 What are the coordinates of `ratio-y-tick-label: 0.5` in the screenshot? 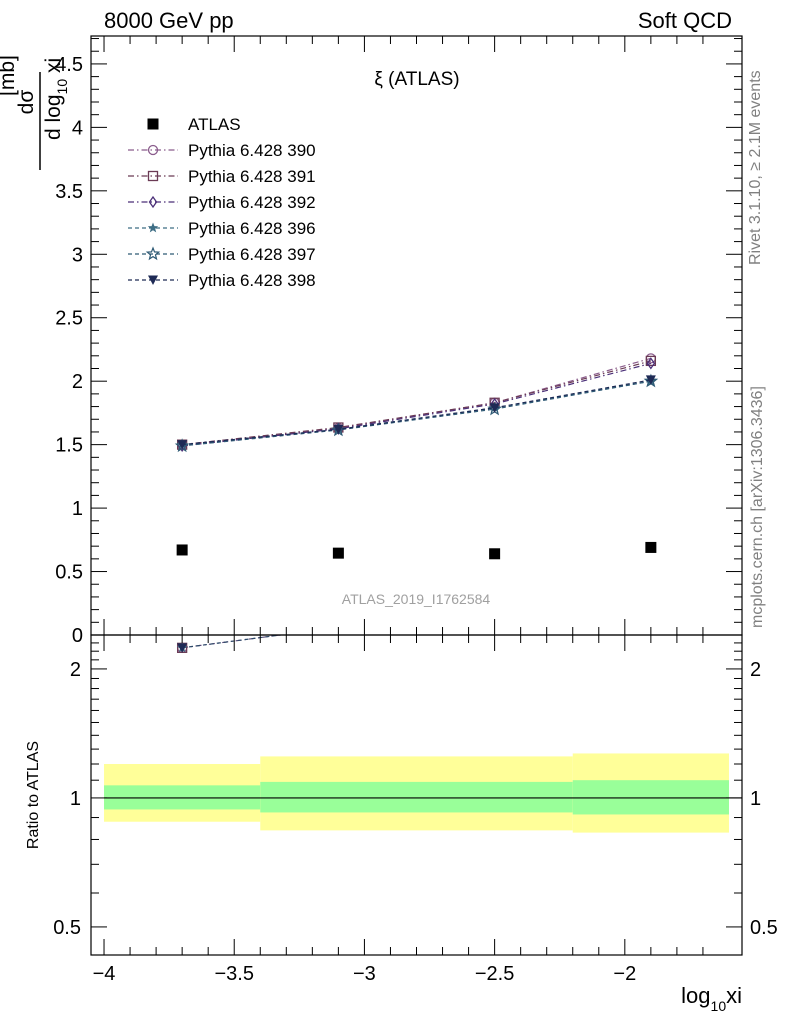 It's located at (67, 928).